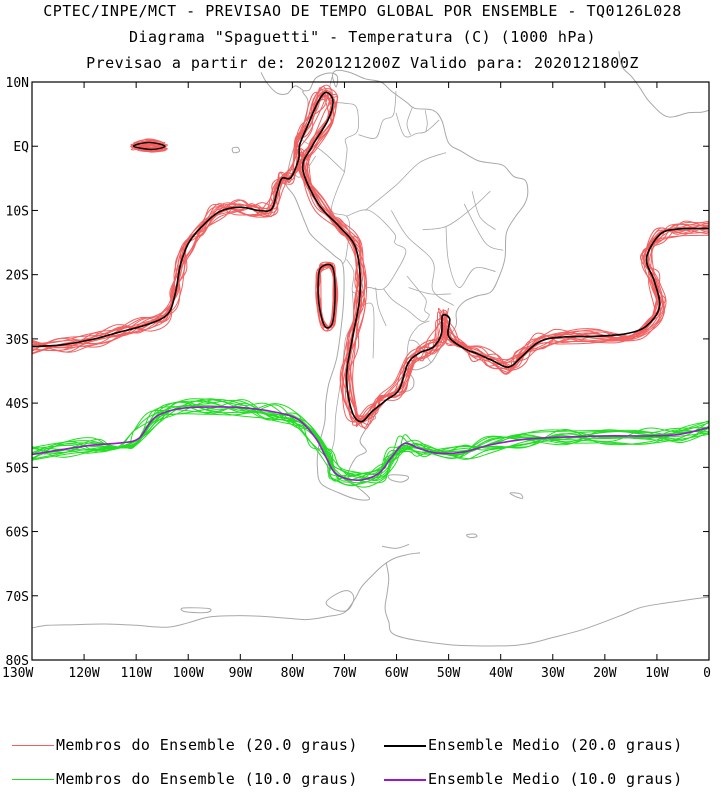 This screenshot has width=725, height=792. I want to click on legend-member10-label: Membros do Ensemble (10.0 graus), so click(207, 779).